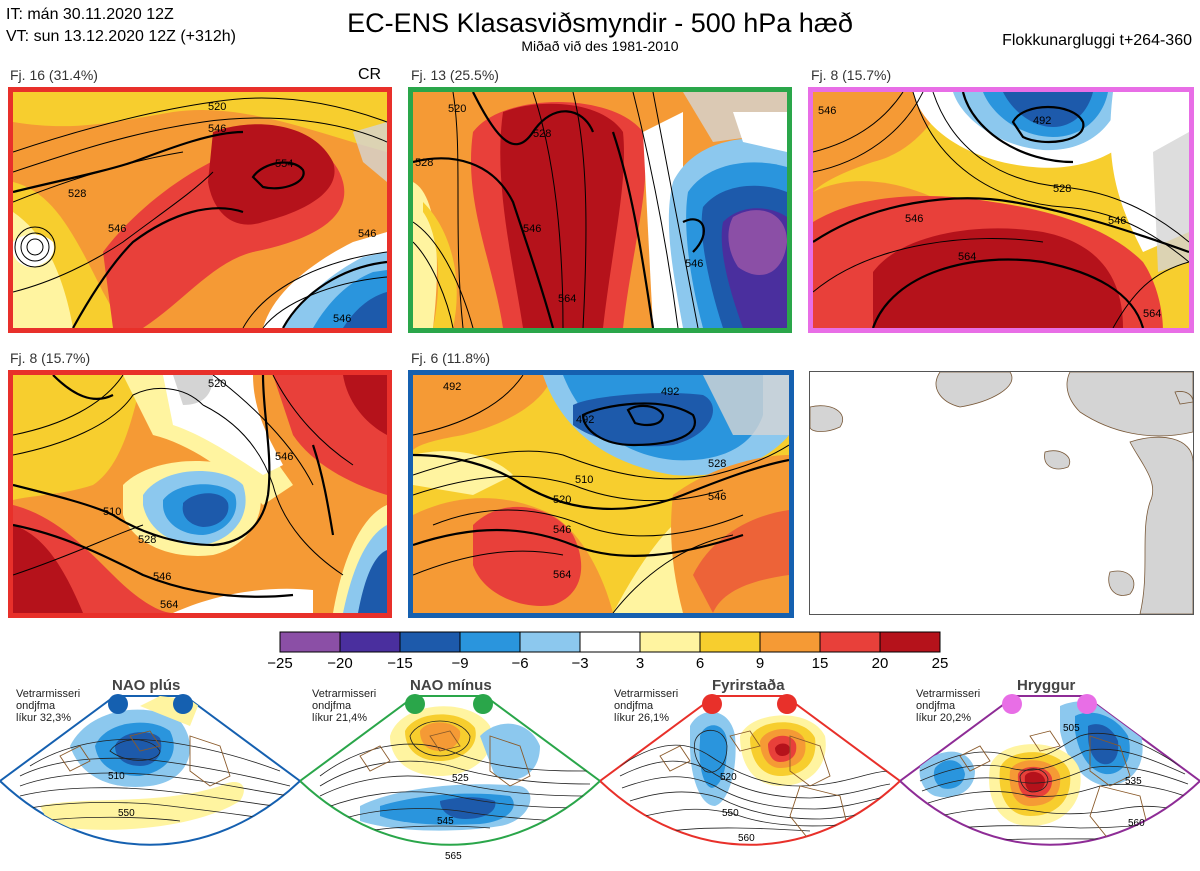 The height and width of the screenshot is (871, 1200). Describe the element at coordinates (280, 663) in the screenshot. I see `colorbar-tick-label: −25` at that location.